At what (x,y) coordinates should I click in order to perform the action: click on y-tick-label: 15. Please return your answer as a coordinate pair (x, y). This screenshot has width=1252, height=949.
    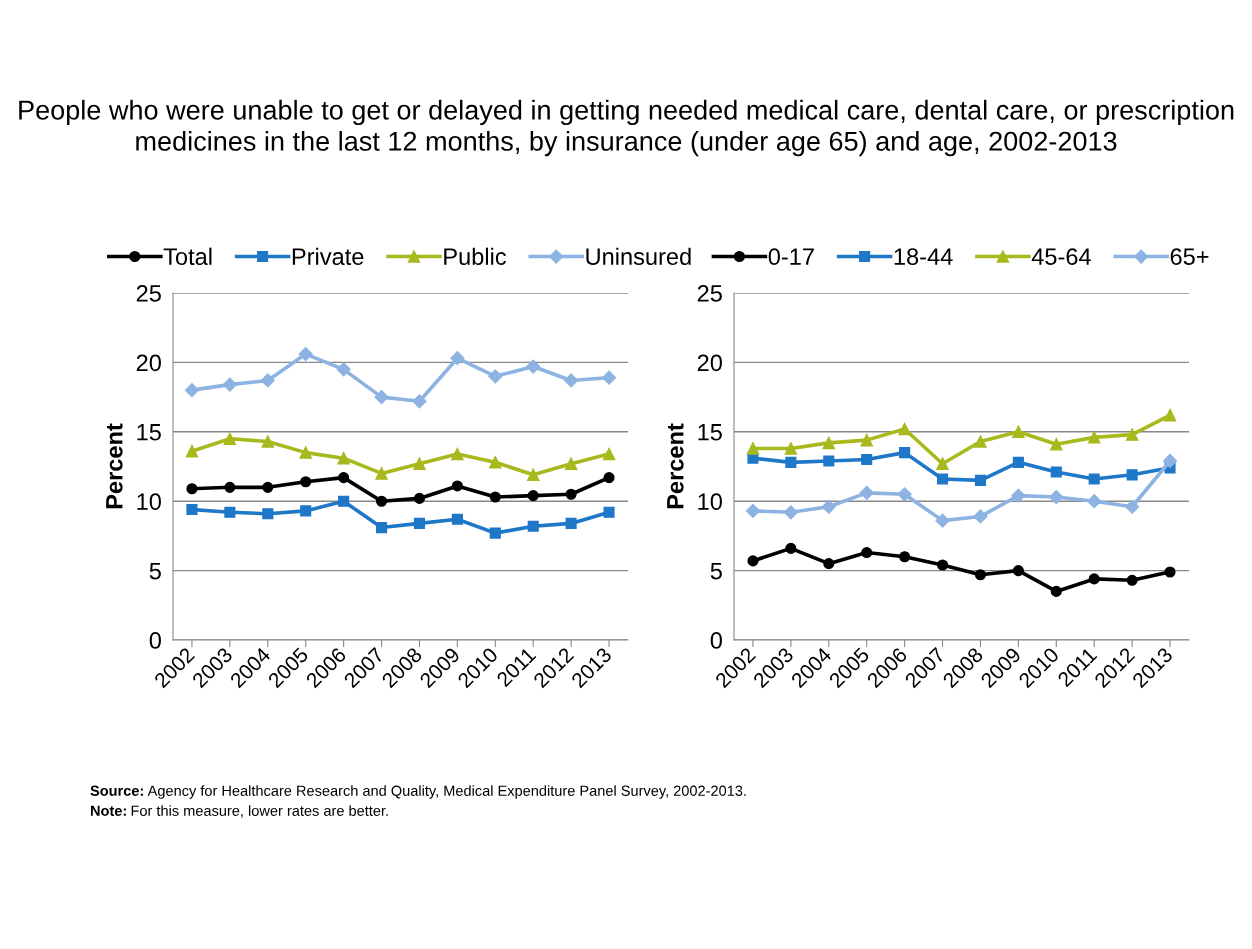
    Looking at the image, I should click on (710, 432).